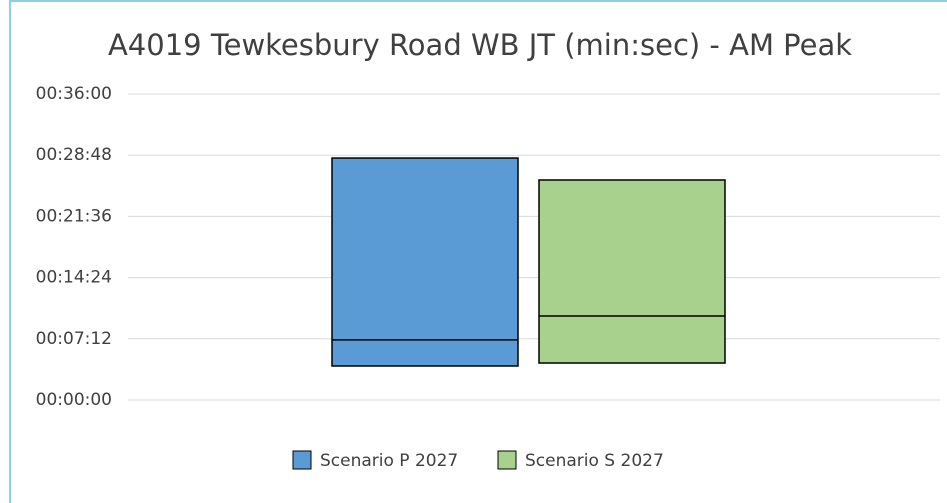 The width and height of the screenshot is (947, 503). What do you see at coordinates (389, 461) in the screenshot?
I see `legend-label: Scenario P 2027` at bounding box center [389, 461].